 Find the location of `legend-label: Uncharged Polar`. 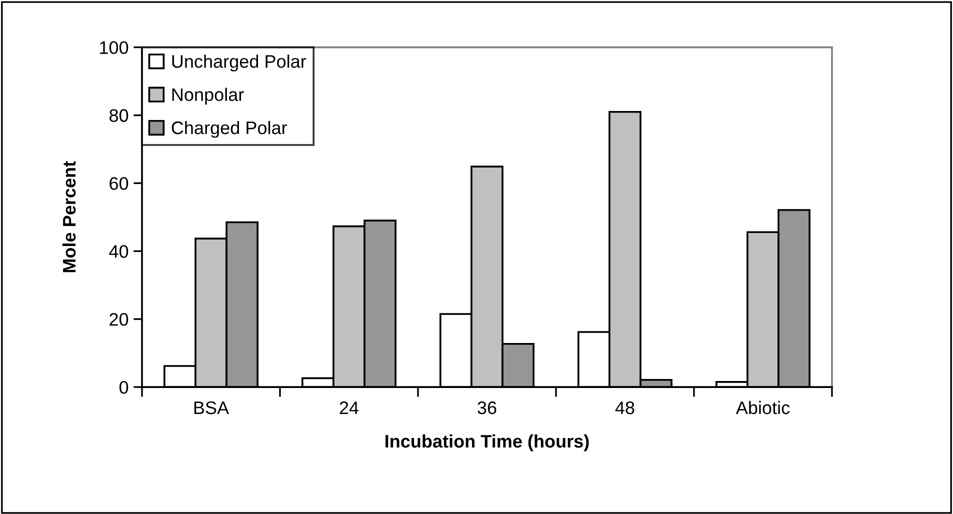

legend-label: Uncharged Polar is located at coordinates (239, 63).